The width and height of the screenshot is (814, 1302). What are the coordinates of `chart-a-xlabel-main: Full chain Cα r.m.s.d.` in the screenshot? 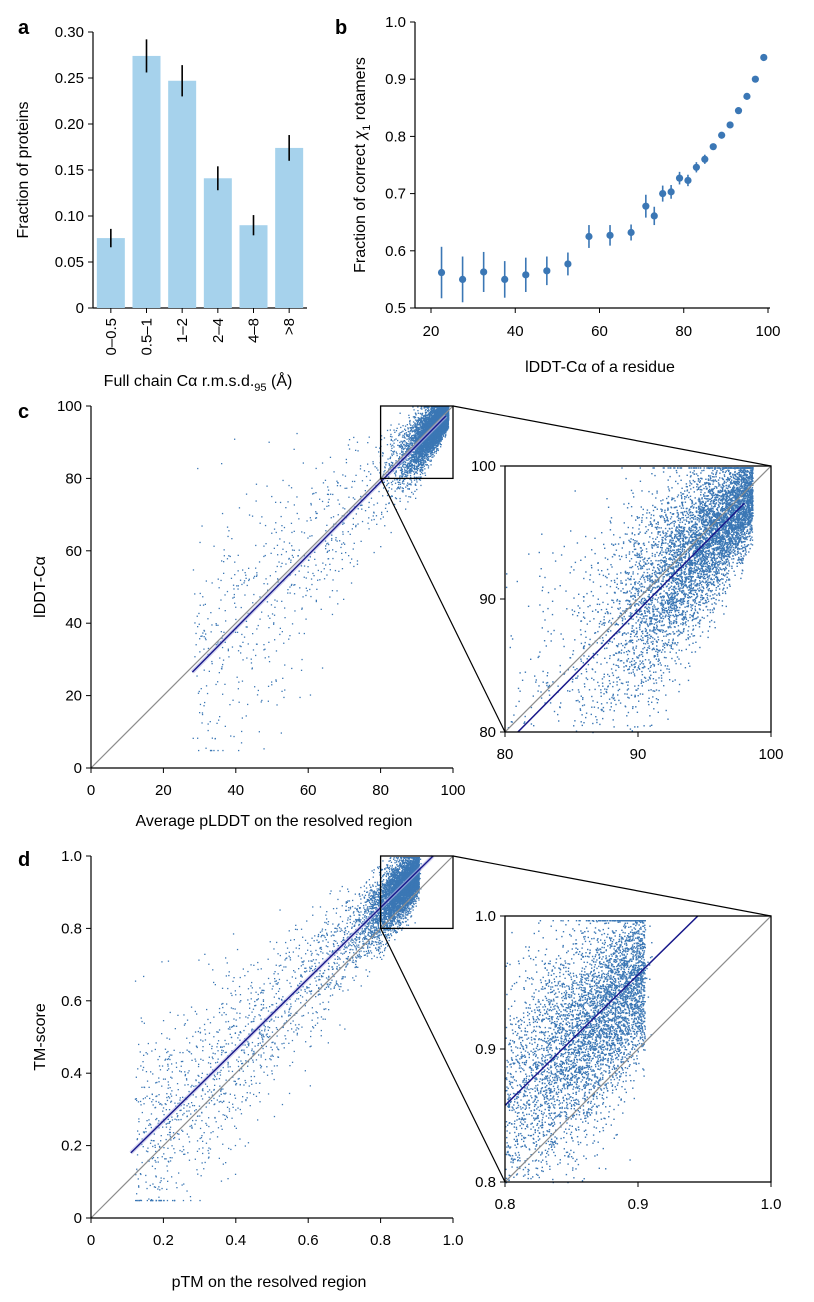 It's located at (179, 381).